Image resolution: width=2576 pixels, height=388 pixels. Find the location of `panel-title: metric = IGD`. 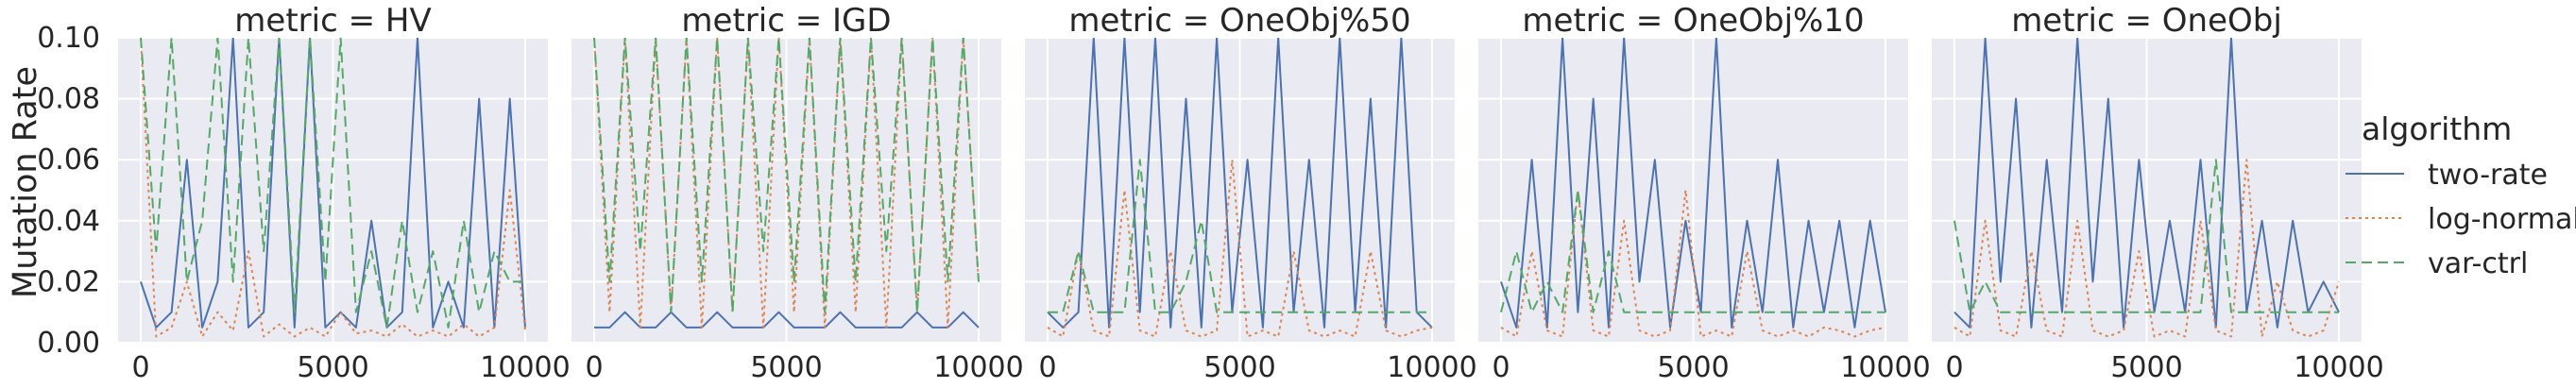

panel-title: metric = IGD is located at coordinates (786, 21).